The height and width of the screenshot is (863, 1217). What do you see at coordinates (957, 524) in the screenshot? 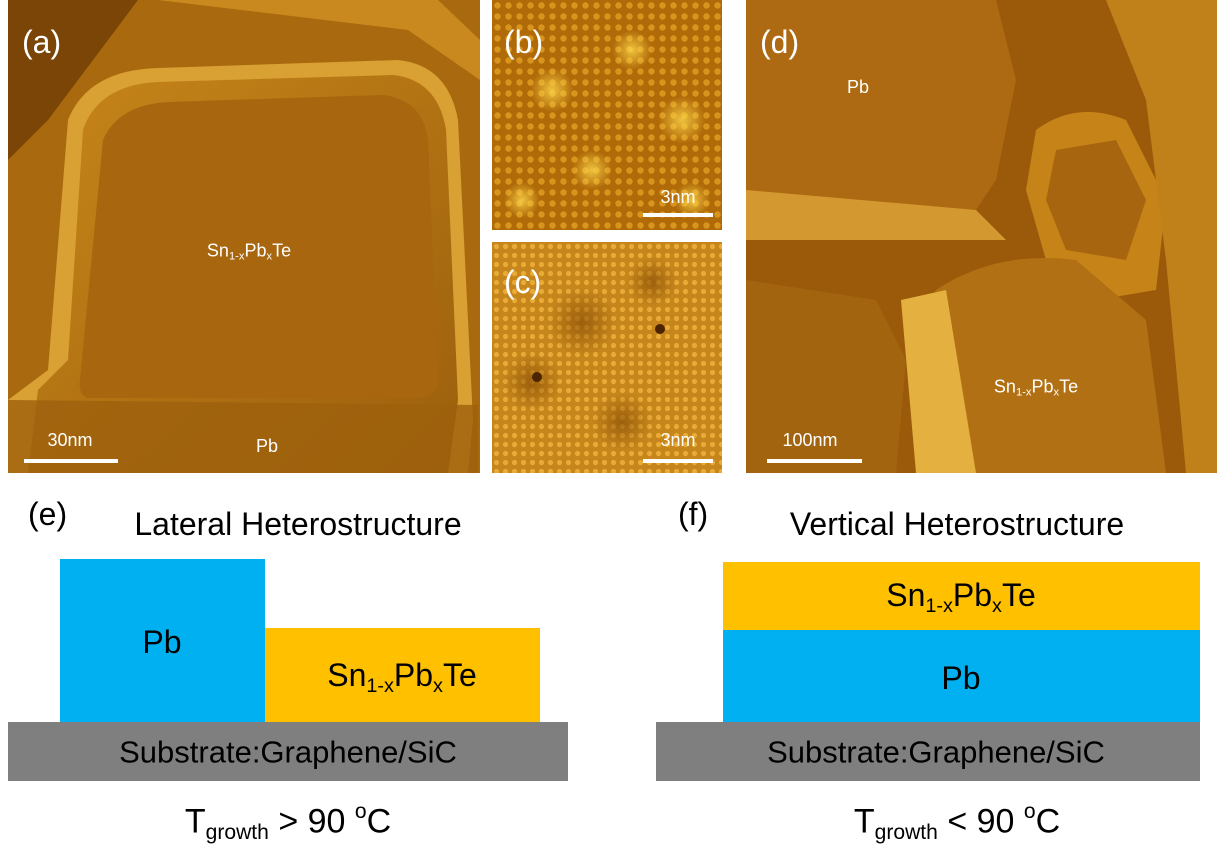
I see `diagram-title: Vertical Heterostructure` at bounding box center [957, 524].